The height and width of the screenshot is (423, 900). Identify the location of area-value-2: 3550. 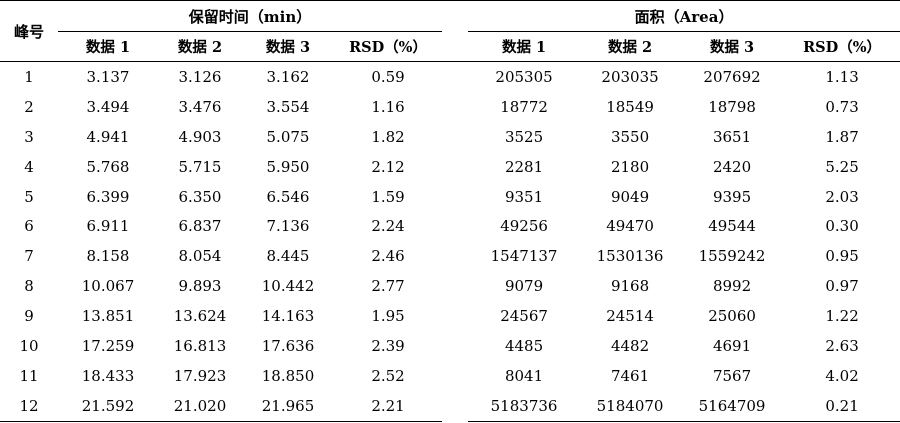
(630, 136).